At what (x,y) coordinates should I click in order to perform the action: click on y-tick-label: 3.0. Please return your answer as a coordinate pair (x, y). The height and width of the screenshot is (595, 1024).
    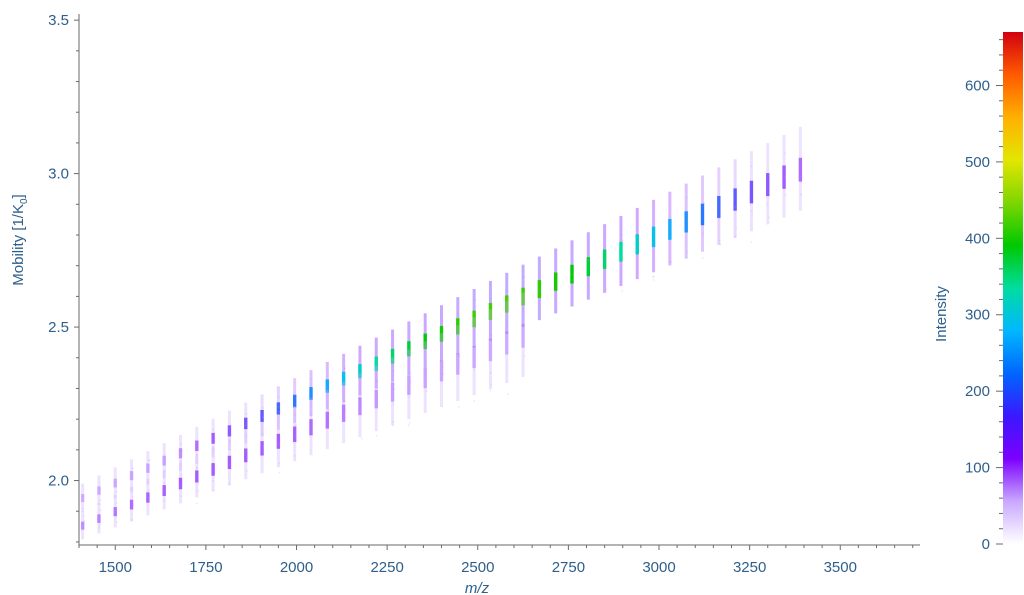
    Looking at the image, I should click on (58, 174).